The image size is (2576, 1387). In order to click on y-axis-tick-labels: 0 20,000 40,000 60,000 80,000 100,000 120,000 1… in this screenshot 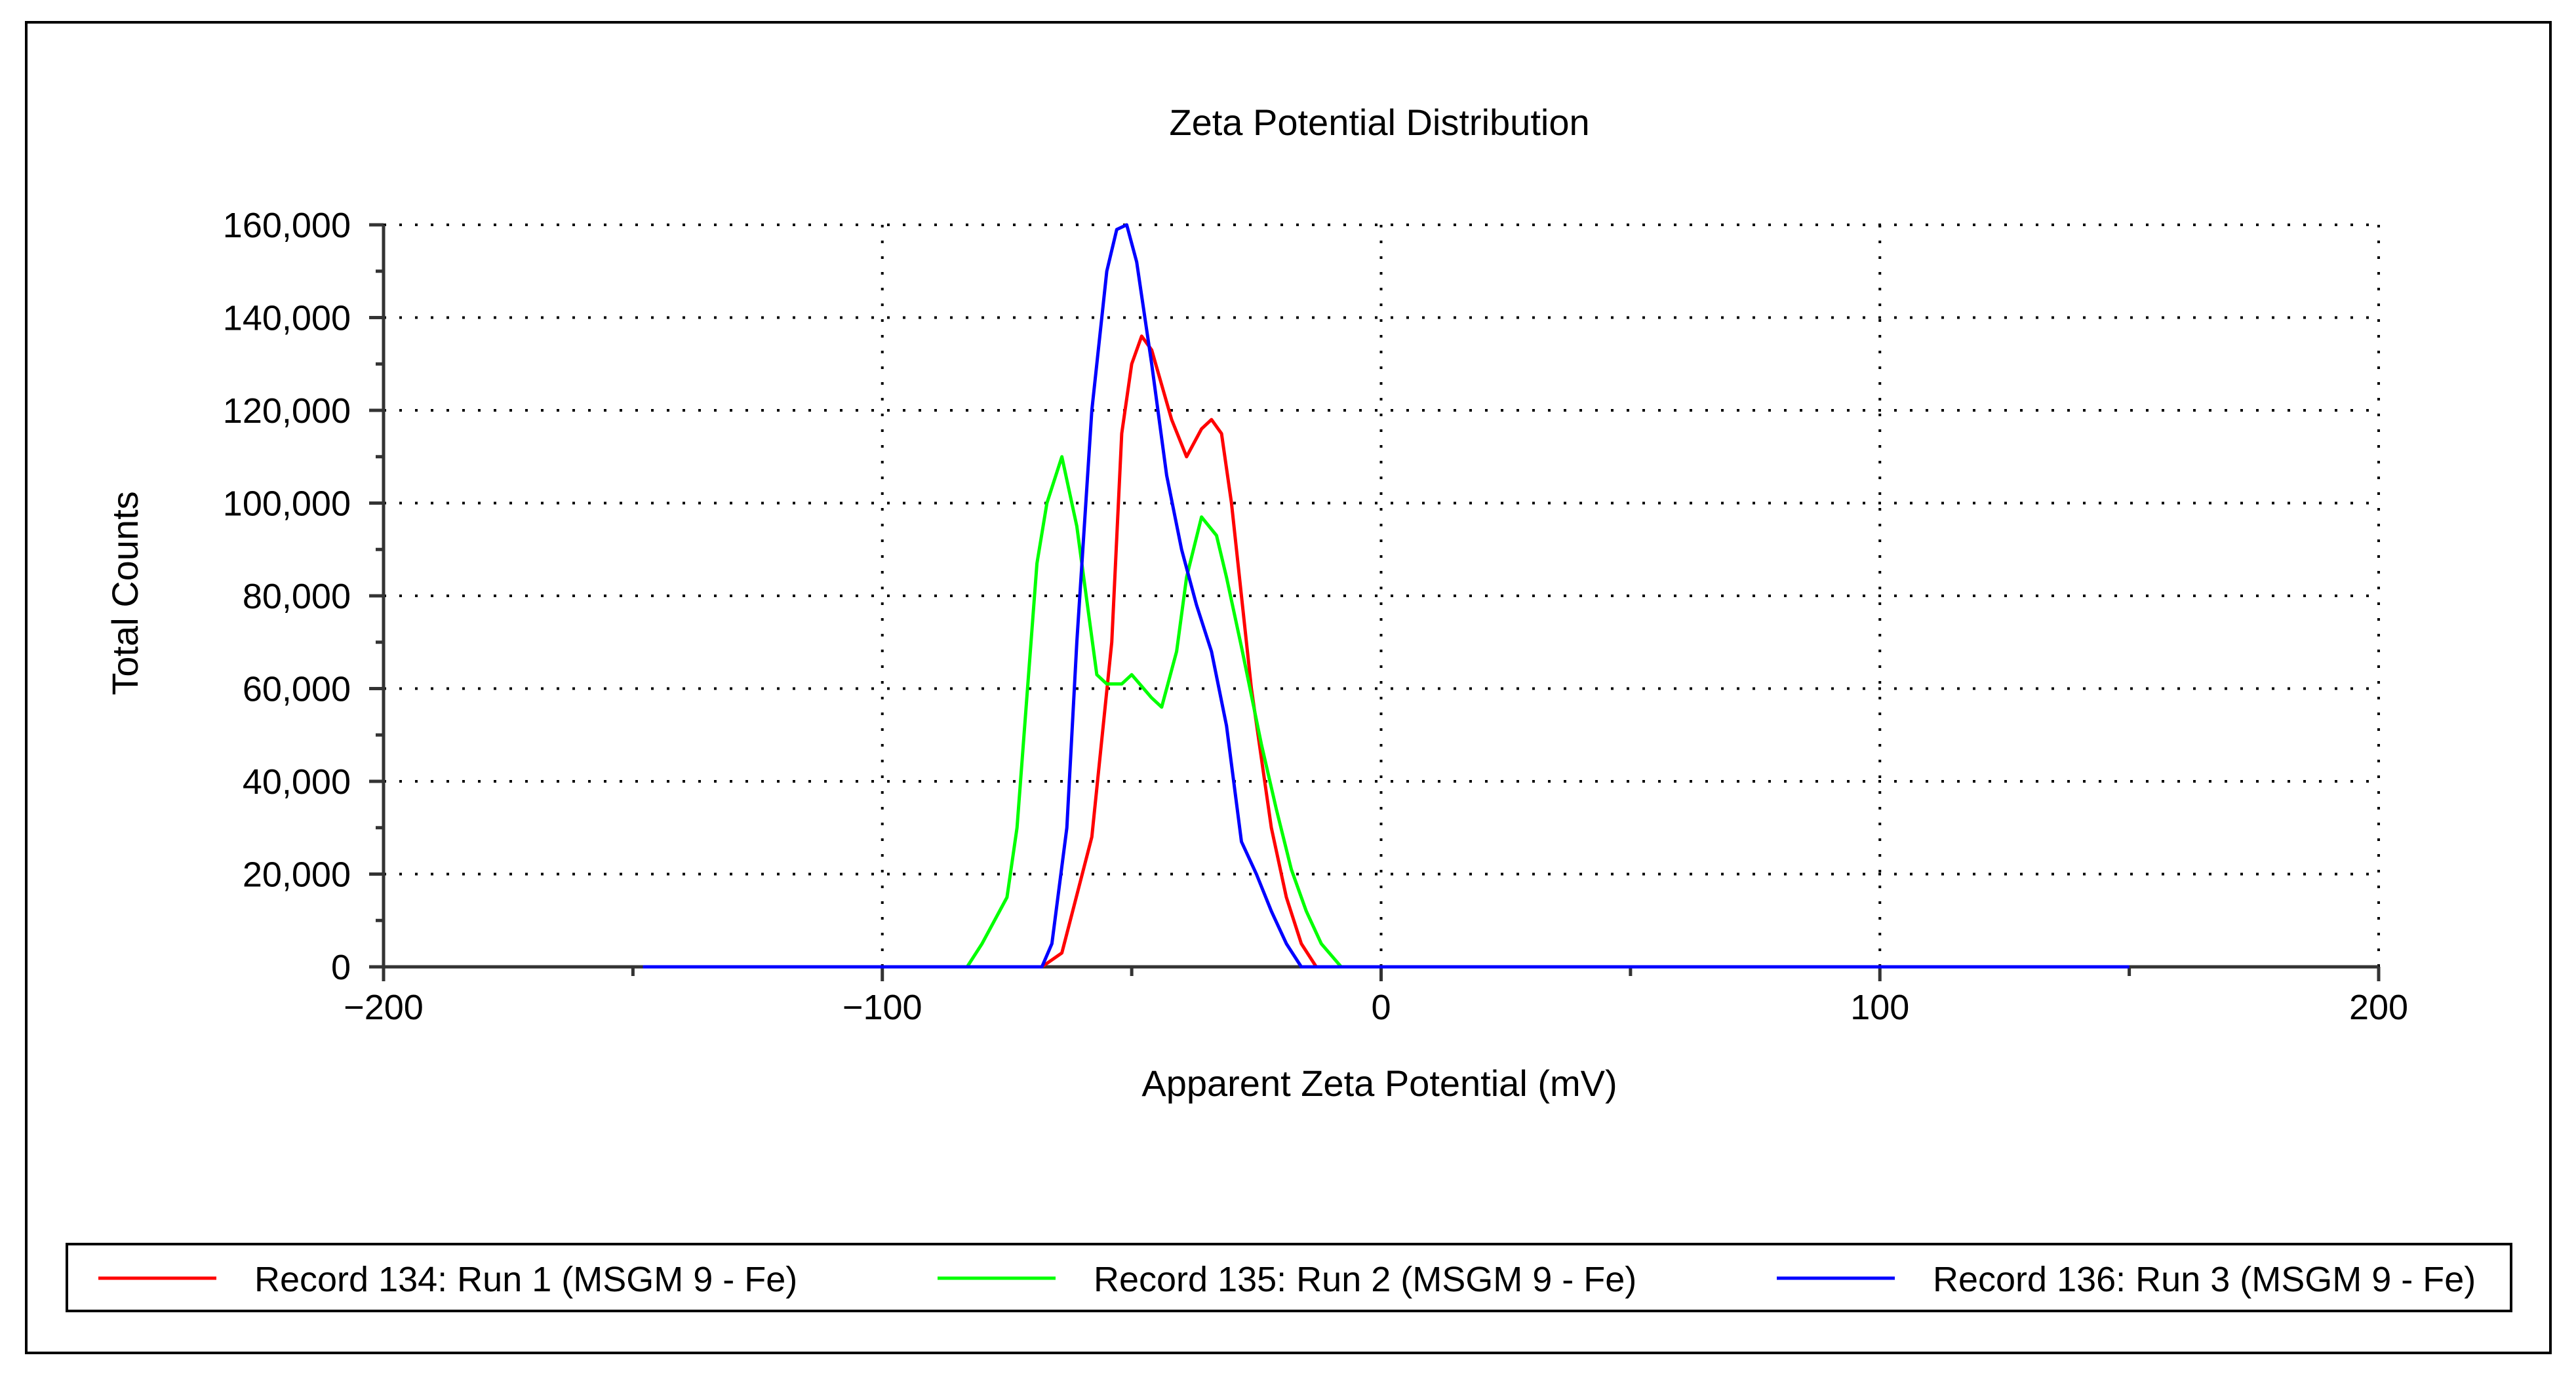, I will do `click(287, 596)`.